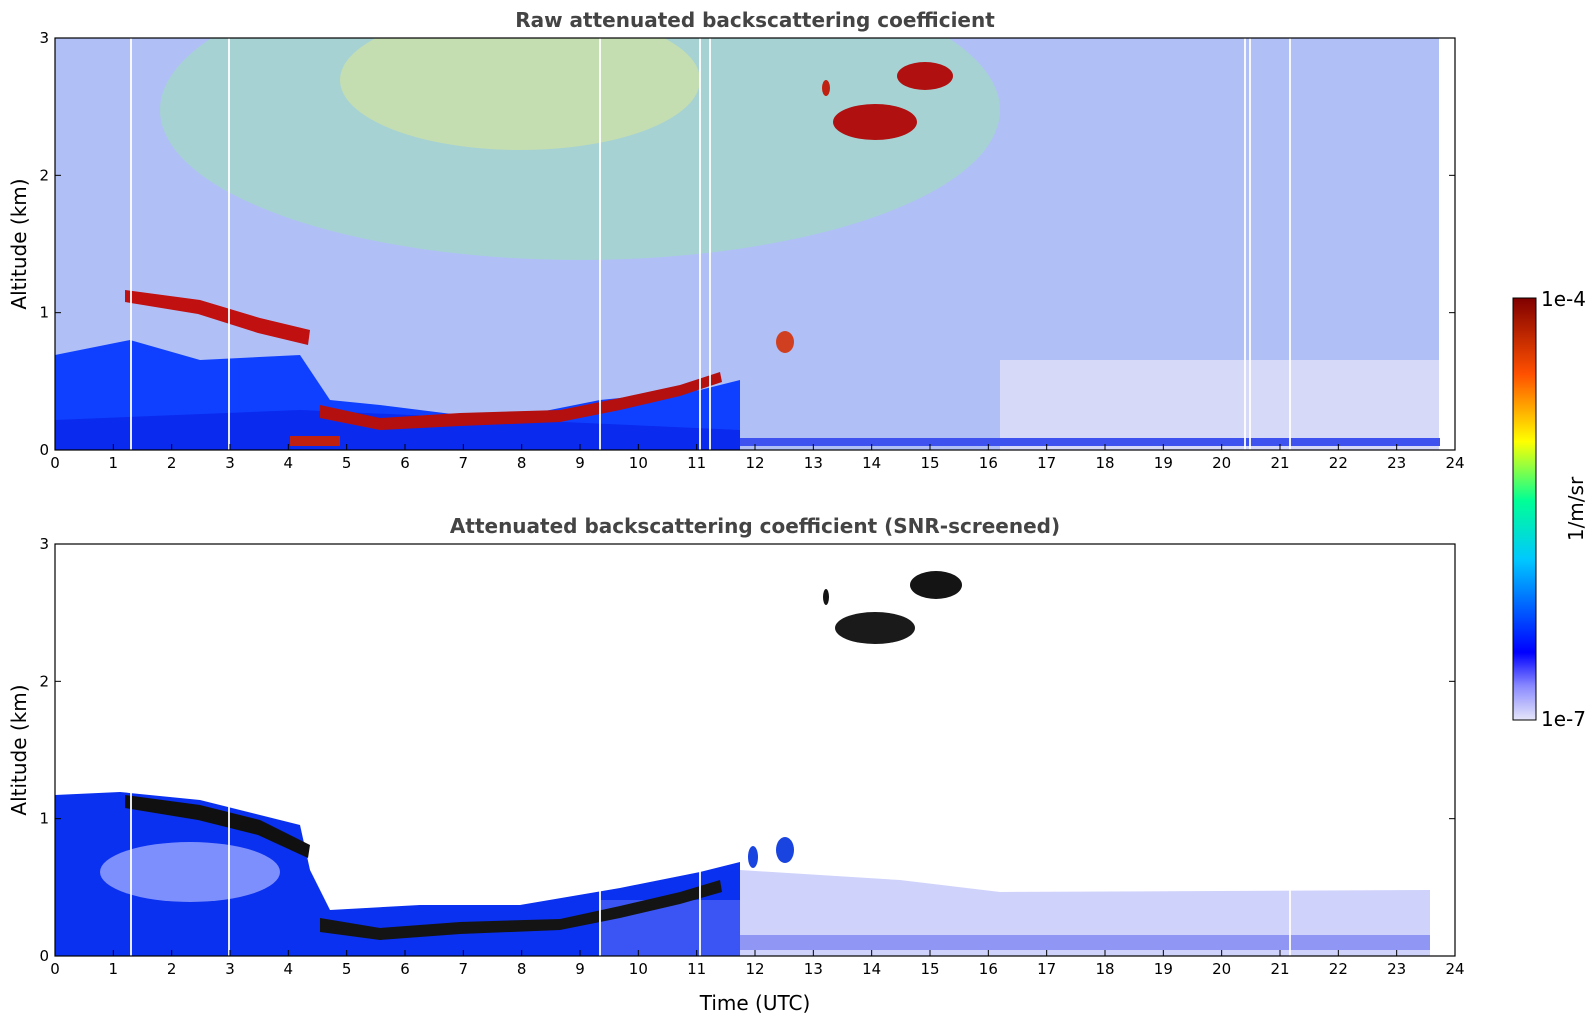  What do you see at coordinates (580, 969) in the screenshot?
I see `bottom-x-tick-label: 9` at bounding box center [580, 969].